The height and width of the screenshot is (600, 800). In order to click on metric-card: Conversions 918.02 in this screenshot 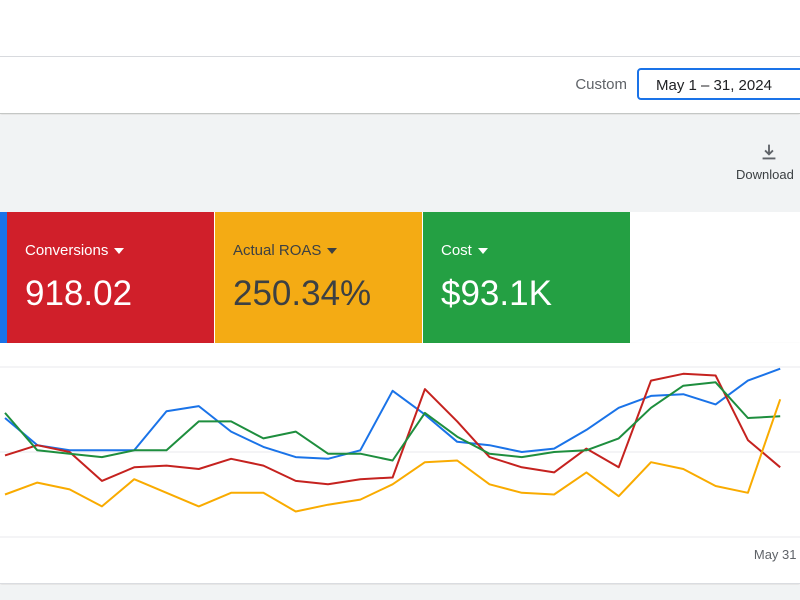, I will do `click(110, 277)`.